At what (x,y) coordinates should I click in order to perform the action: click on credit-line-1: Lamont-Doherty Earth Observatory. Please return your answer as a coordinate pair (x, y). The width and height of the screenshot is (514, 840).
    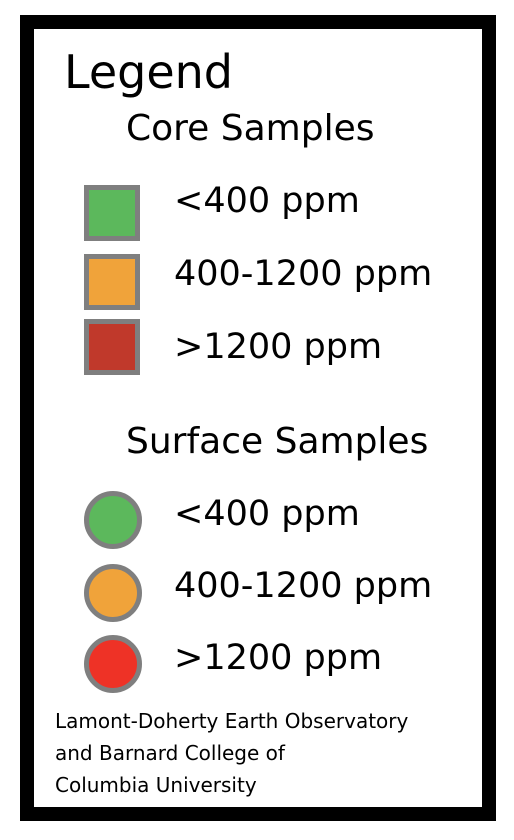
    Looking at the image, I should click on (232, 721).